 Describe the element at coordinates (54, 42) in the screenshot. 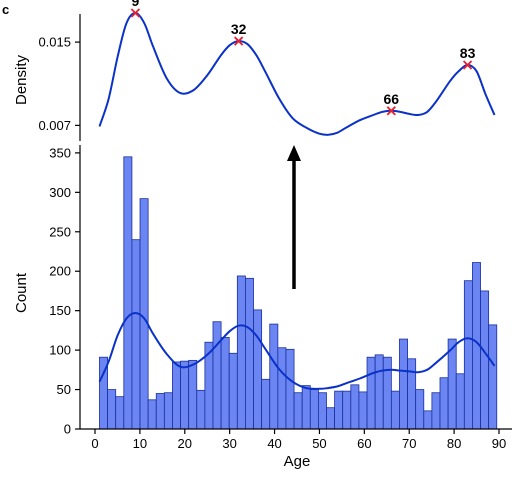

I see `density-y-tick-label: 0.015` at that location.